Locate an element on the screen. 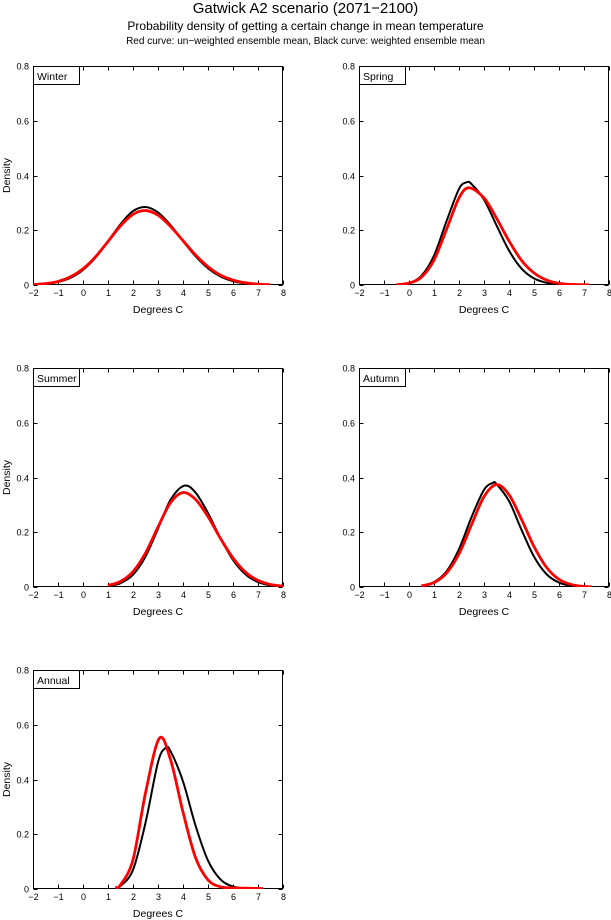  season-label: Autumn is located at coordinates (382, 377).